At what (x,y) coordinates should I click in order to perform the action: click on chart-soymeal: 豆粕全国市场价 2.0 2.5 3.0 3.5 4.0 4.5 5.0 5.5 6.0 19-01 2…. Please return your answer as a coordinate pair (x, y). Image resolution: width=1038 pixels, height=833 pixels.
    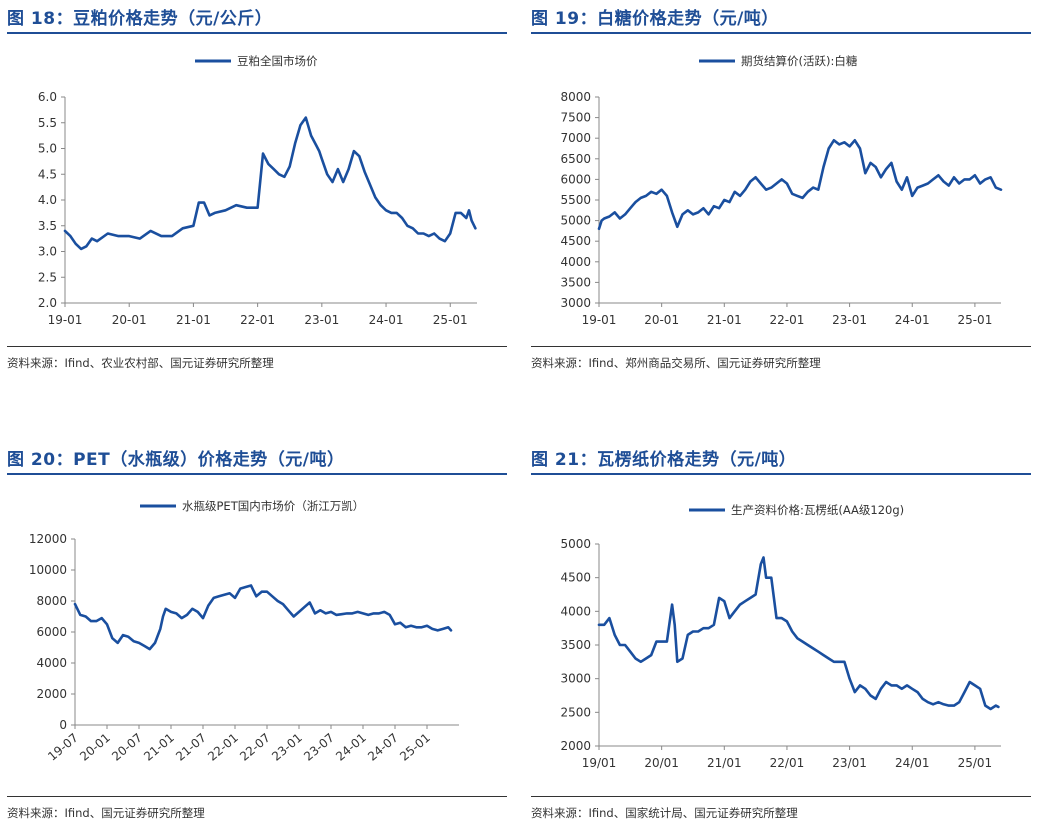
    Looking at the image, I should click on (257, 190).